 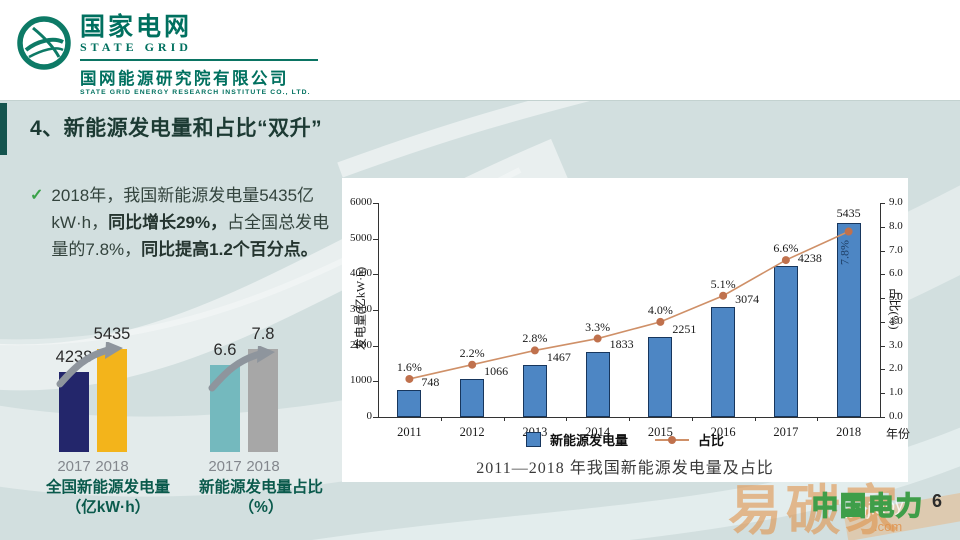 What do you see at coordinates (409, 403) in the screenshot?
I see `bar-2011` at bounding box center [409, 403].